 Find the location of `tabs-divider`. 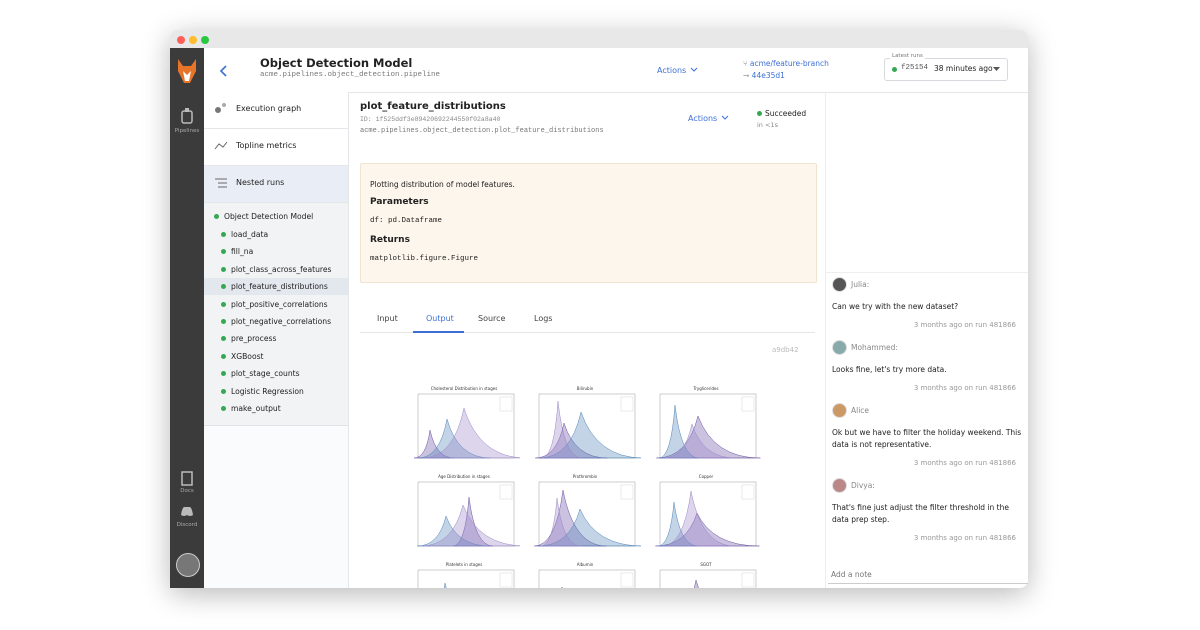

tabs-divider is located at coordinates (587, 332).